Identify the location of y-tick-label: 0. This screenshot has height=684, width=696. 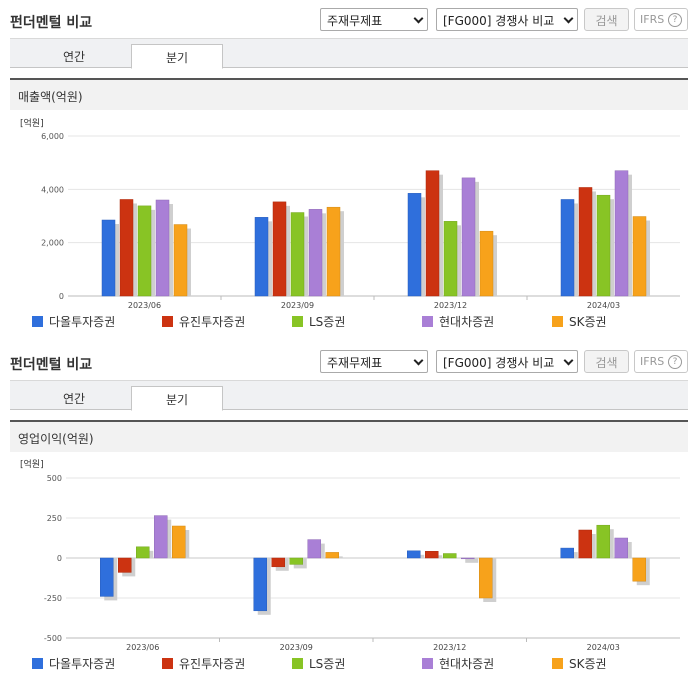
(61, 296).